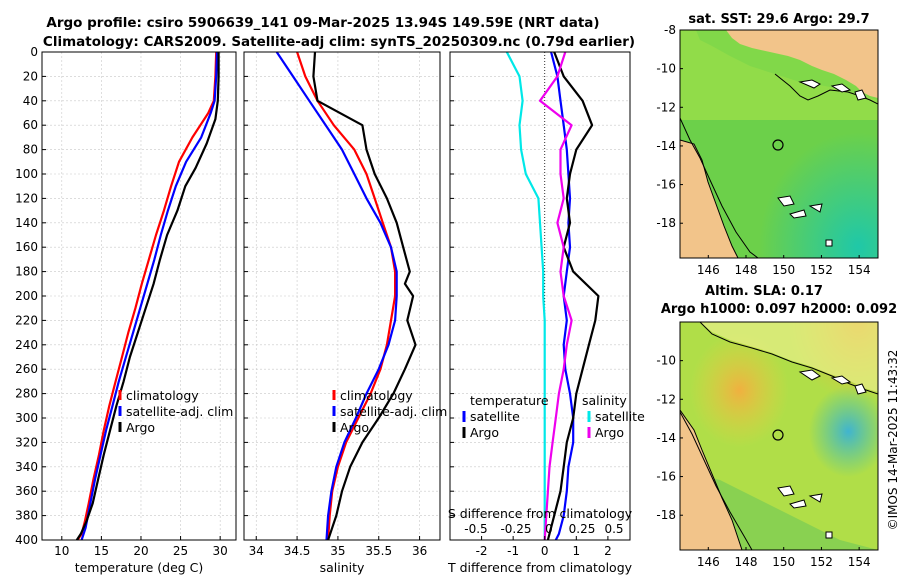 The height and width of the screenshot is (580, 900). Describe the element at coordinates (475, 529) in the screenshot. I see `salinity-tick-label: -0.5` at that location.